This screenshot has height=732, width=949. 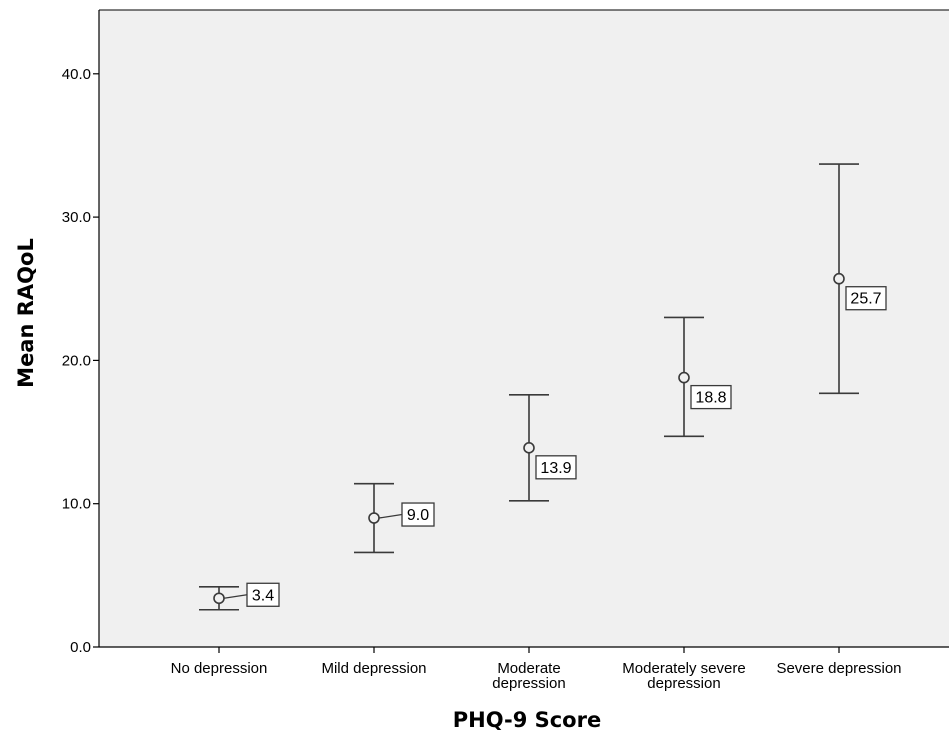 What do you see at coordinates (76, 360) in the screenshot?
I see `y-tick-label: 20.0` at bounding box center [76, 360].